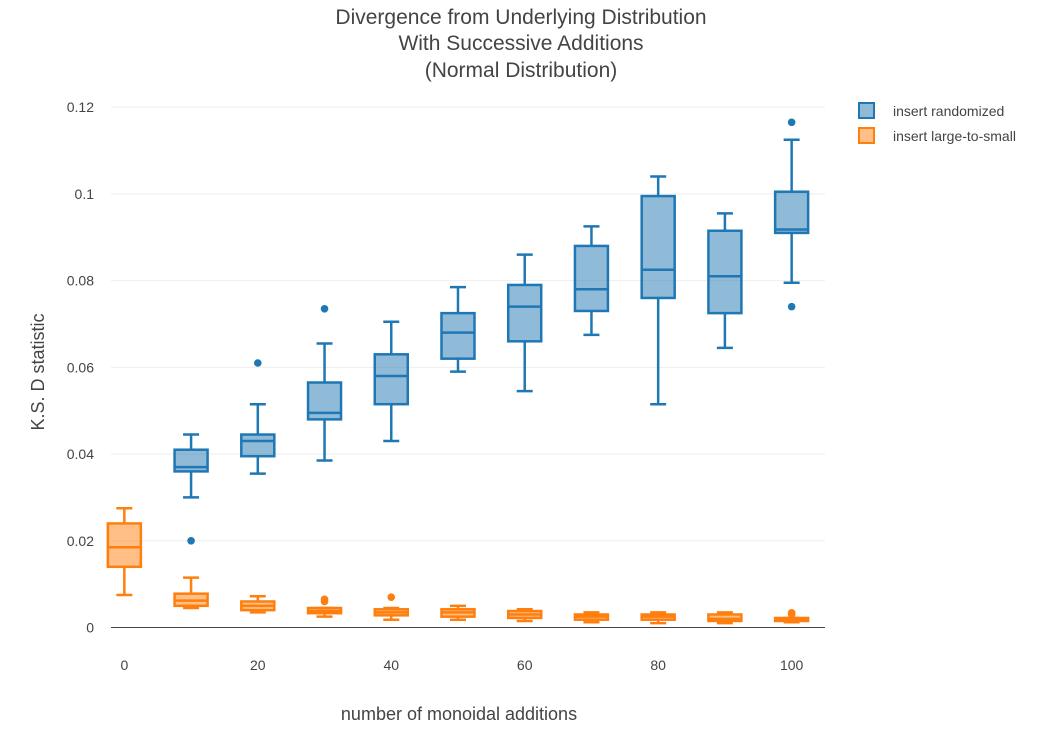 Image resolution: width=1054 pixels, height=732 pixels. Describe the element at coordinates (520, 17) in the screenshot. I see `title-line-1: Divergence from Underlying Distribution` at that location.